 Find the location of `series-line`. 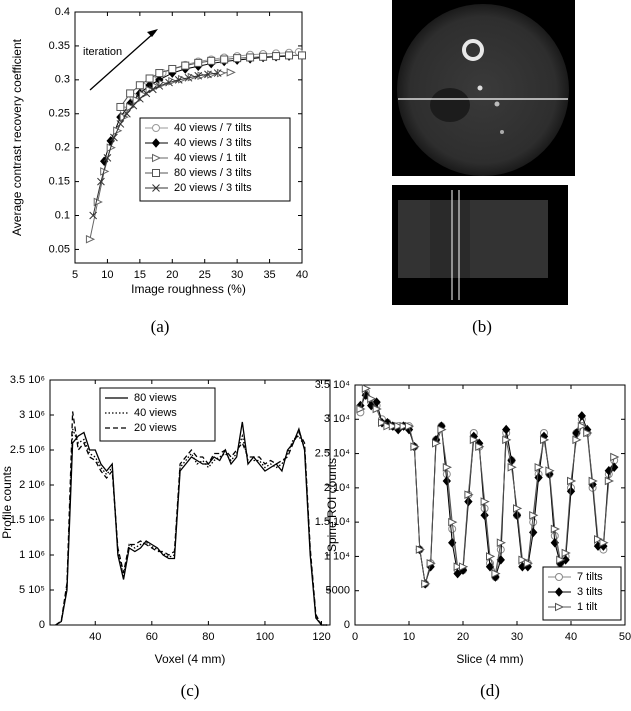

series-line is located at coordinates (210, 81).